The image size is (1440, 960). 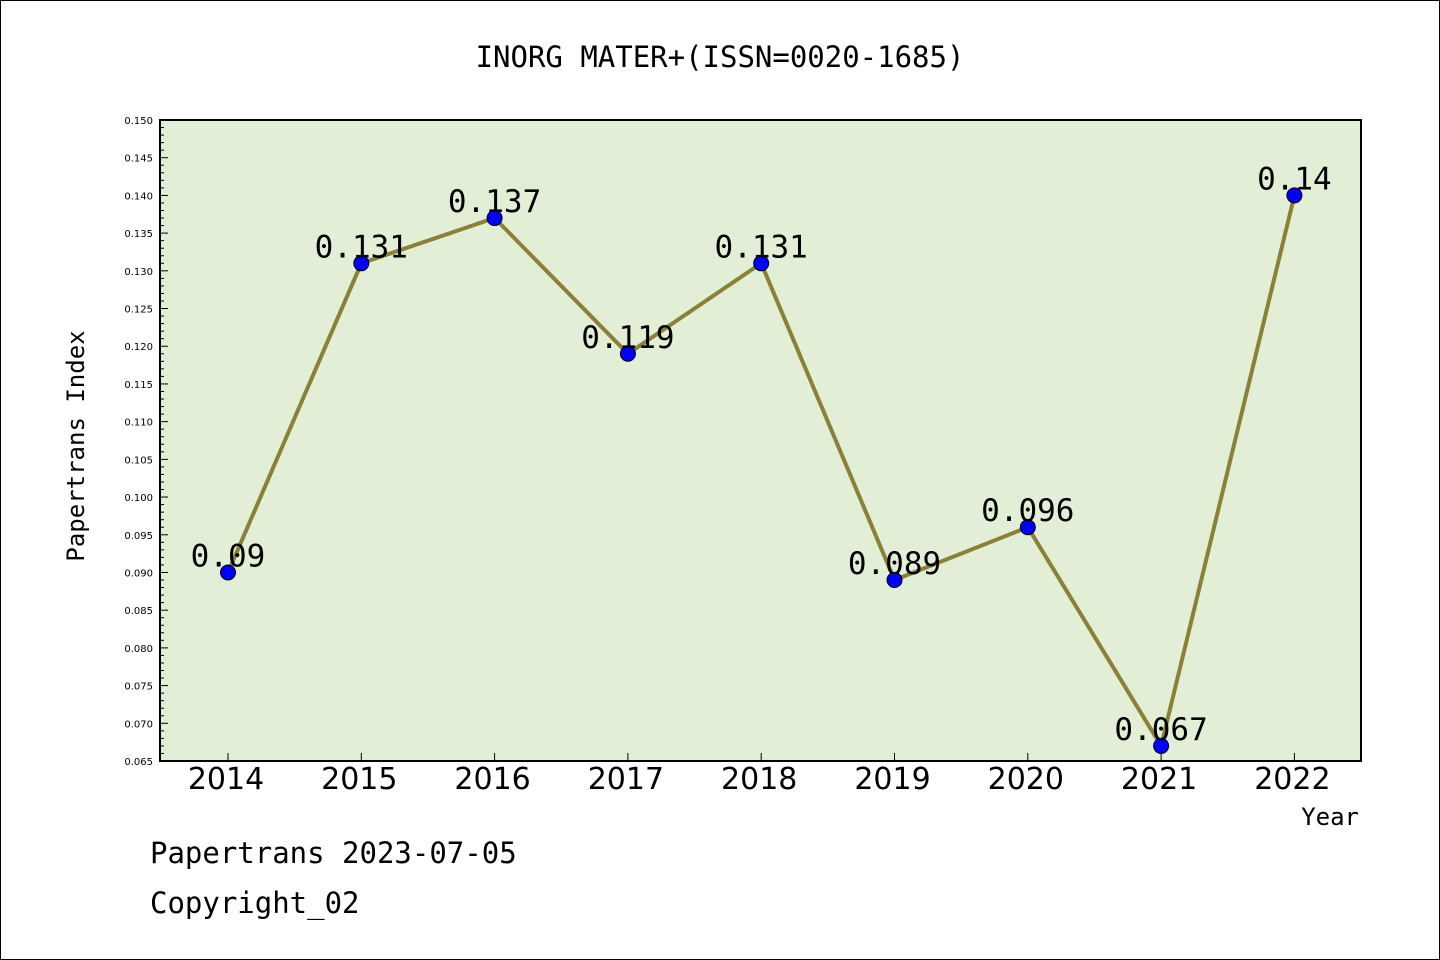 What do you see at coordinates (138, 234) in the screenshot?
I see `y-tick-label: 0.135` at bounding box center [138, 234].